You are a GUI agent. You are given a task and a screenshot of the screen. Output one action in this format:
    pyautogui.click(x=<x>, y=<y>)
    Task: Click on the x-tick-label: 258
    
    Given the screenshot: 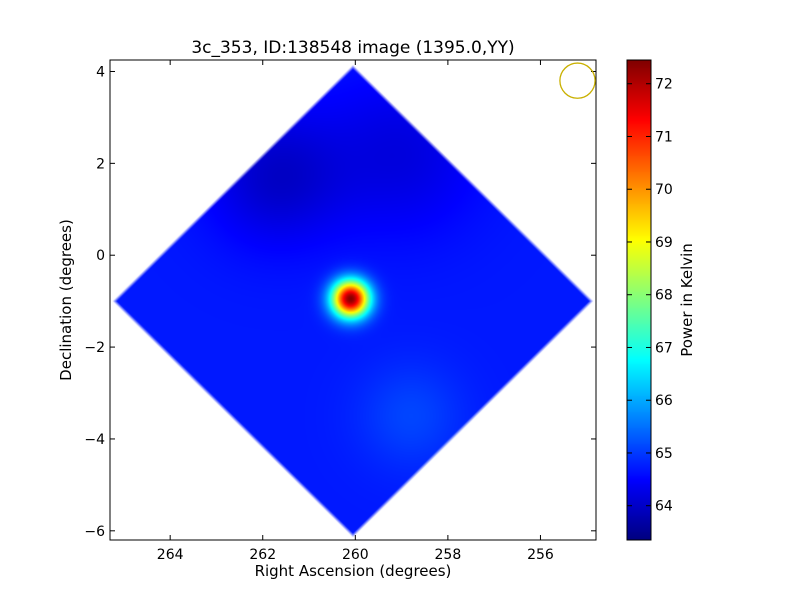 What is the action you would take?
    pyautogui.click(x=448, y=555)
    